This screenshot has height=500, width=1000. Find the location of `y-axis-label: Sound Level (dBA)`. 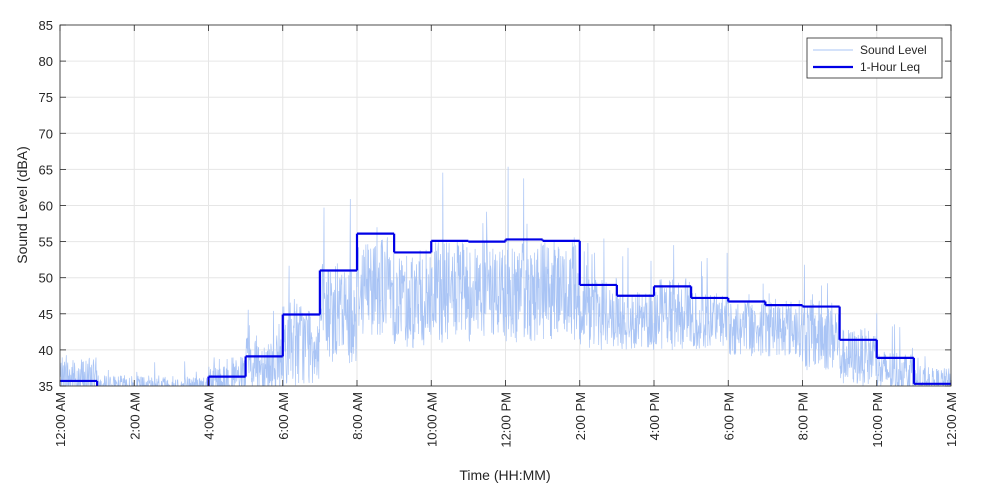

y-axis-label: Sound Level (dBA) is located at coordinates (22, 205).